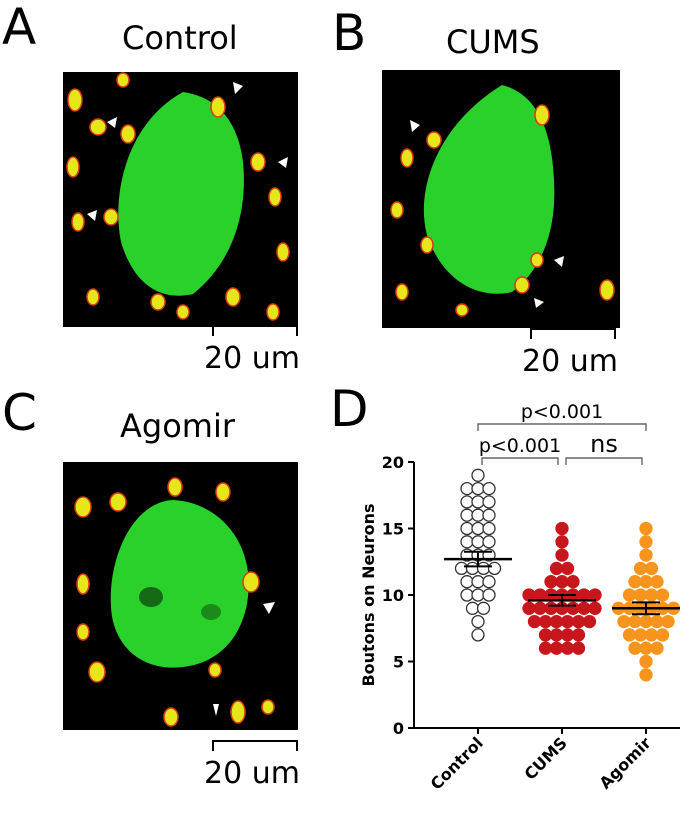 The height and width of the screenshot is (814, 693). What do you see at coordinates (398, 728) in the screenshot?
I see `y-tick-label: 0` at bounding box center [398, 728].